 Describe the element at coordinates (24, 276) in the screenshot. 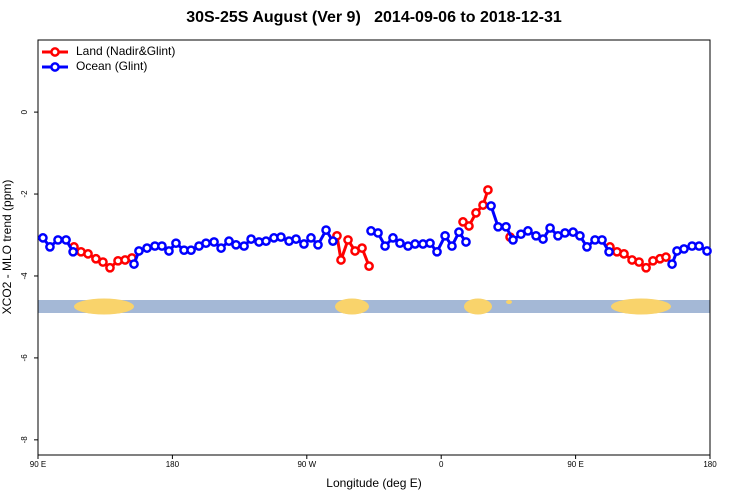

I see `y-tick-label: -4` at that location.